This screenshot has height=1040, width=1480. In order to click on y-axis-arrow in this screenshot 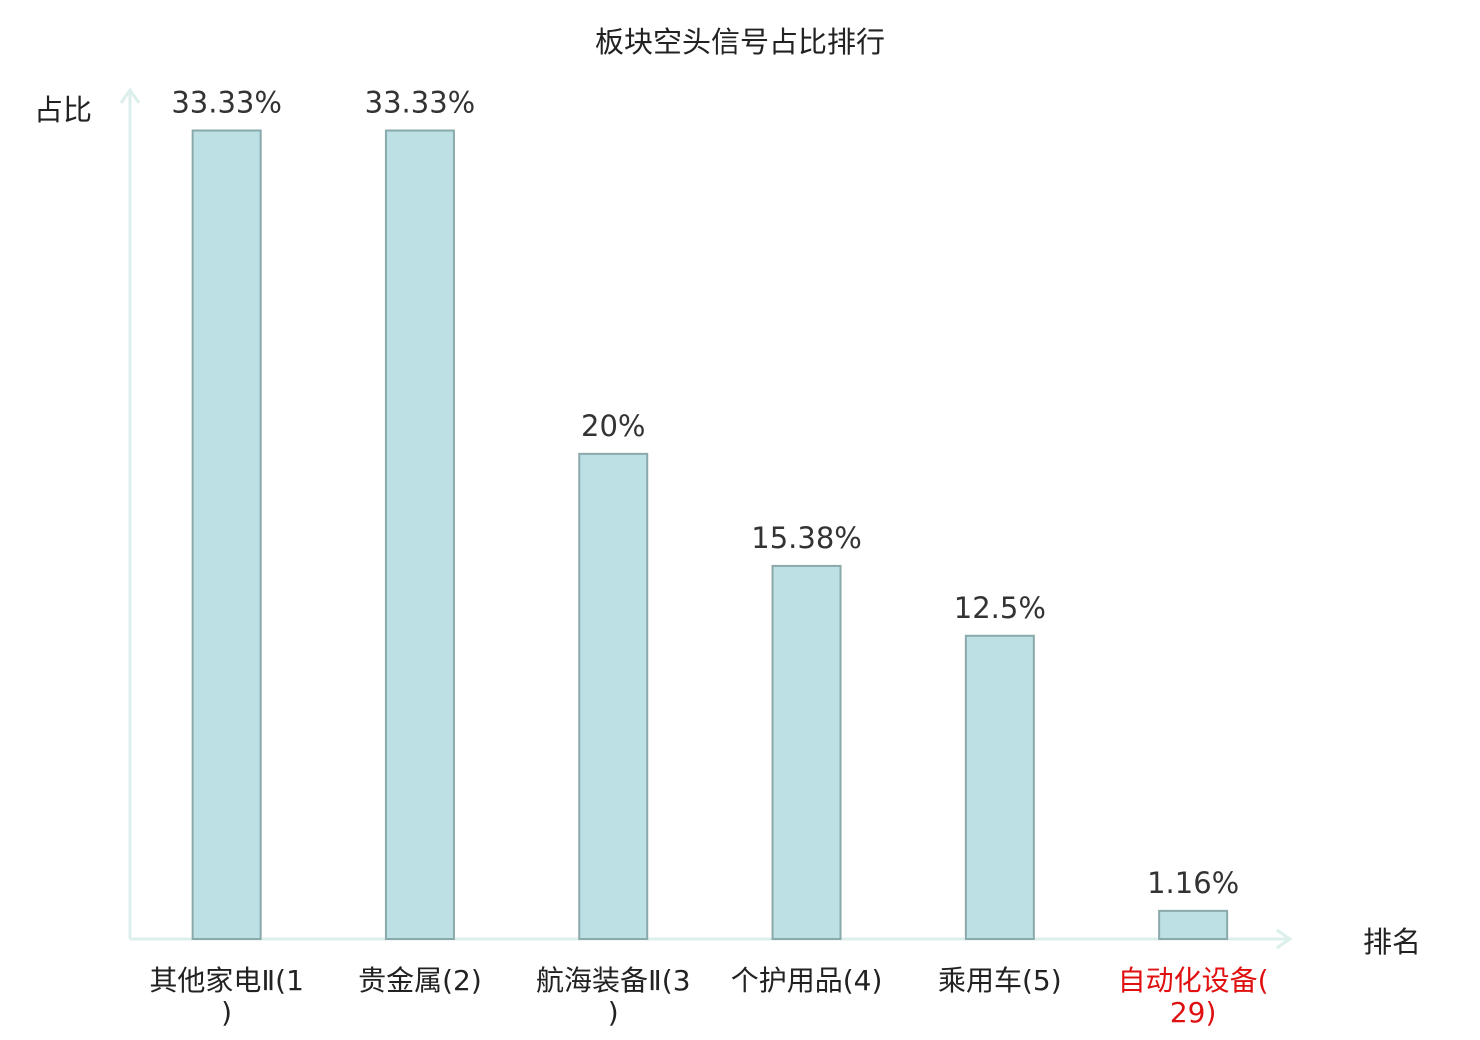, I will do `click(130, 95)`.